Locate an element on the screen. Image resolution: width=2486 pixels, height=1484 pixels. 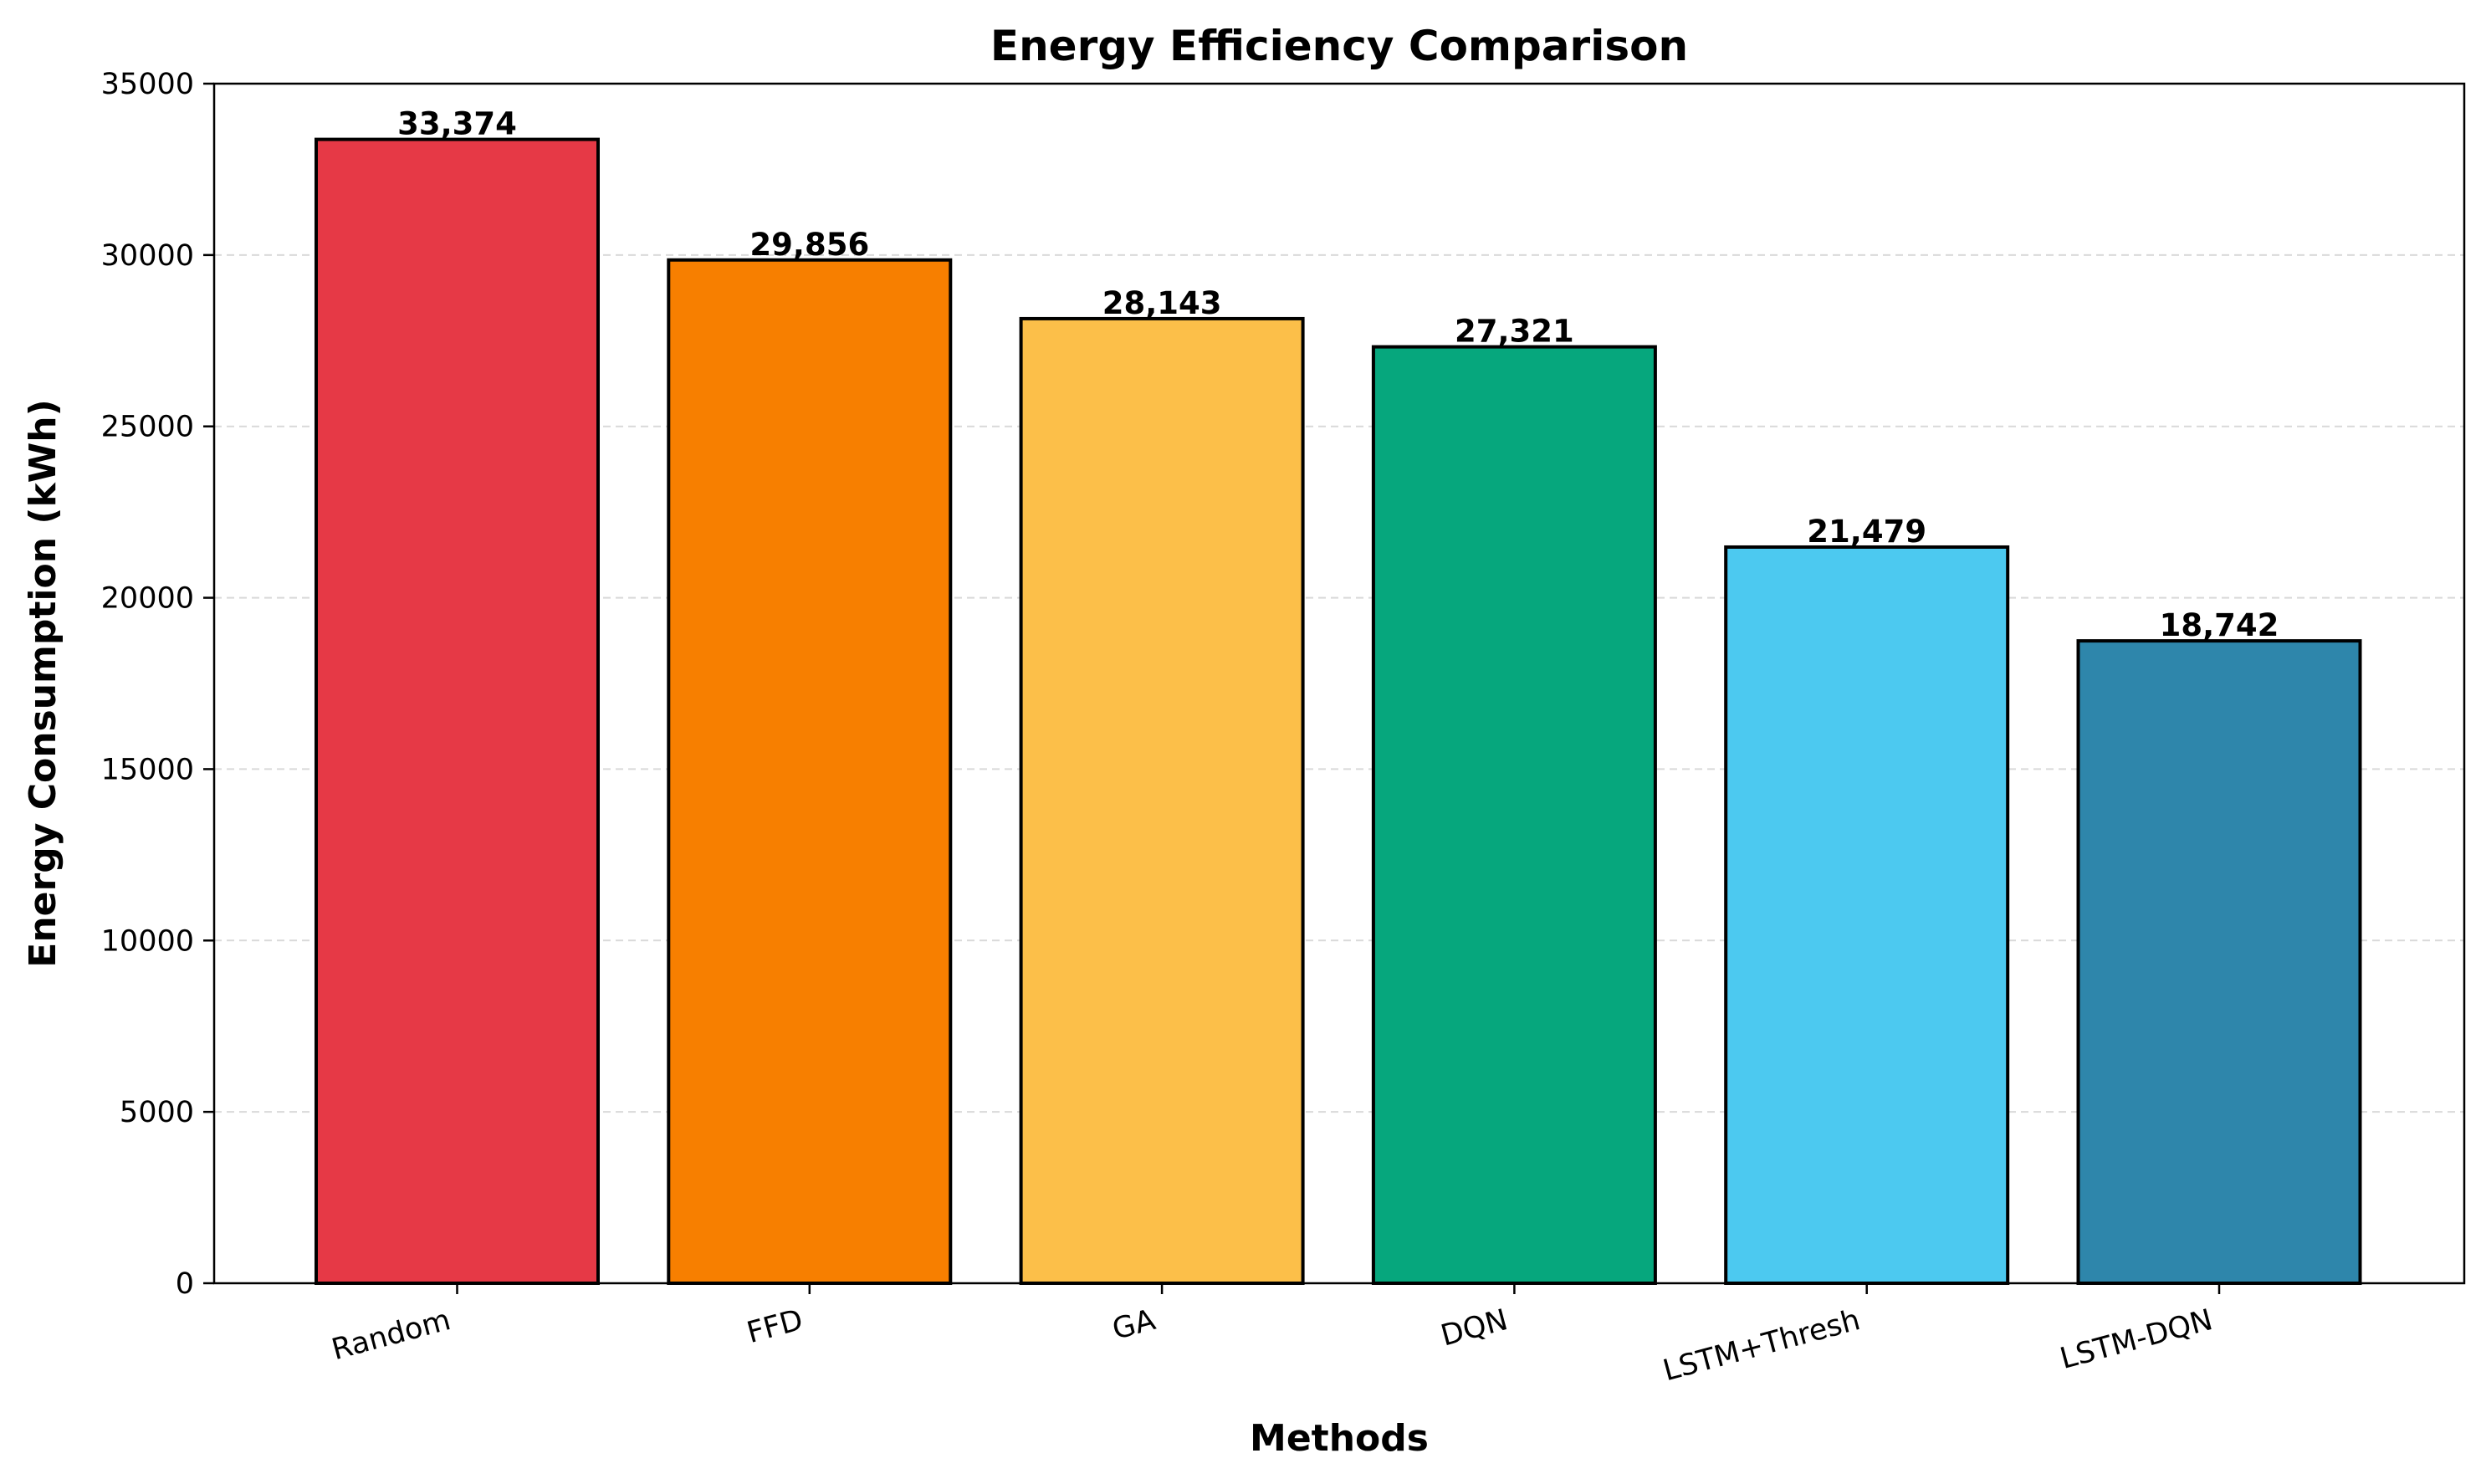
bar-lstm-dqn is located at coordinates (2219, 962).